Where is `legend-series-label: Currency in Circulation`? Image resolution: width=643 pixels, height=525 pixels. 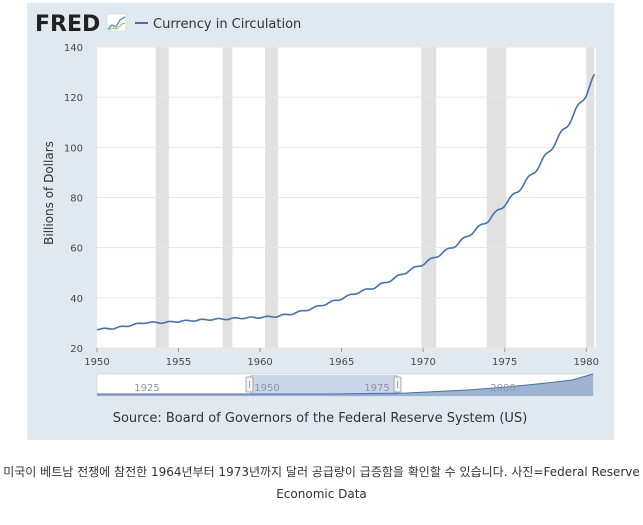
legend-series-label: Currency in Circulation is located at coordinates (227, 24).